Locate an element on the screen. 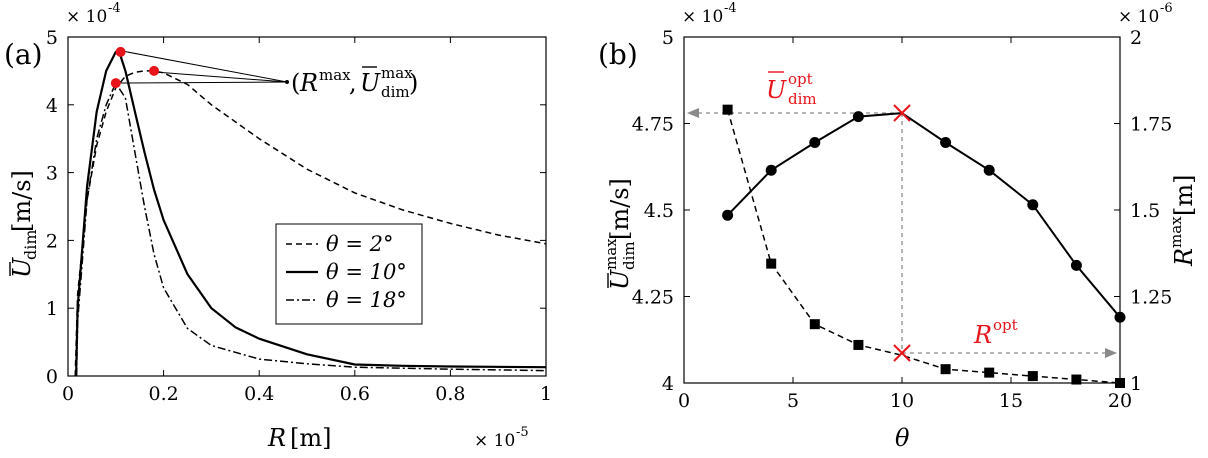  svg-text: [m/s] is located at coordinates (22, 201).